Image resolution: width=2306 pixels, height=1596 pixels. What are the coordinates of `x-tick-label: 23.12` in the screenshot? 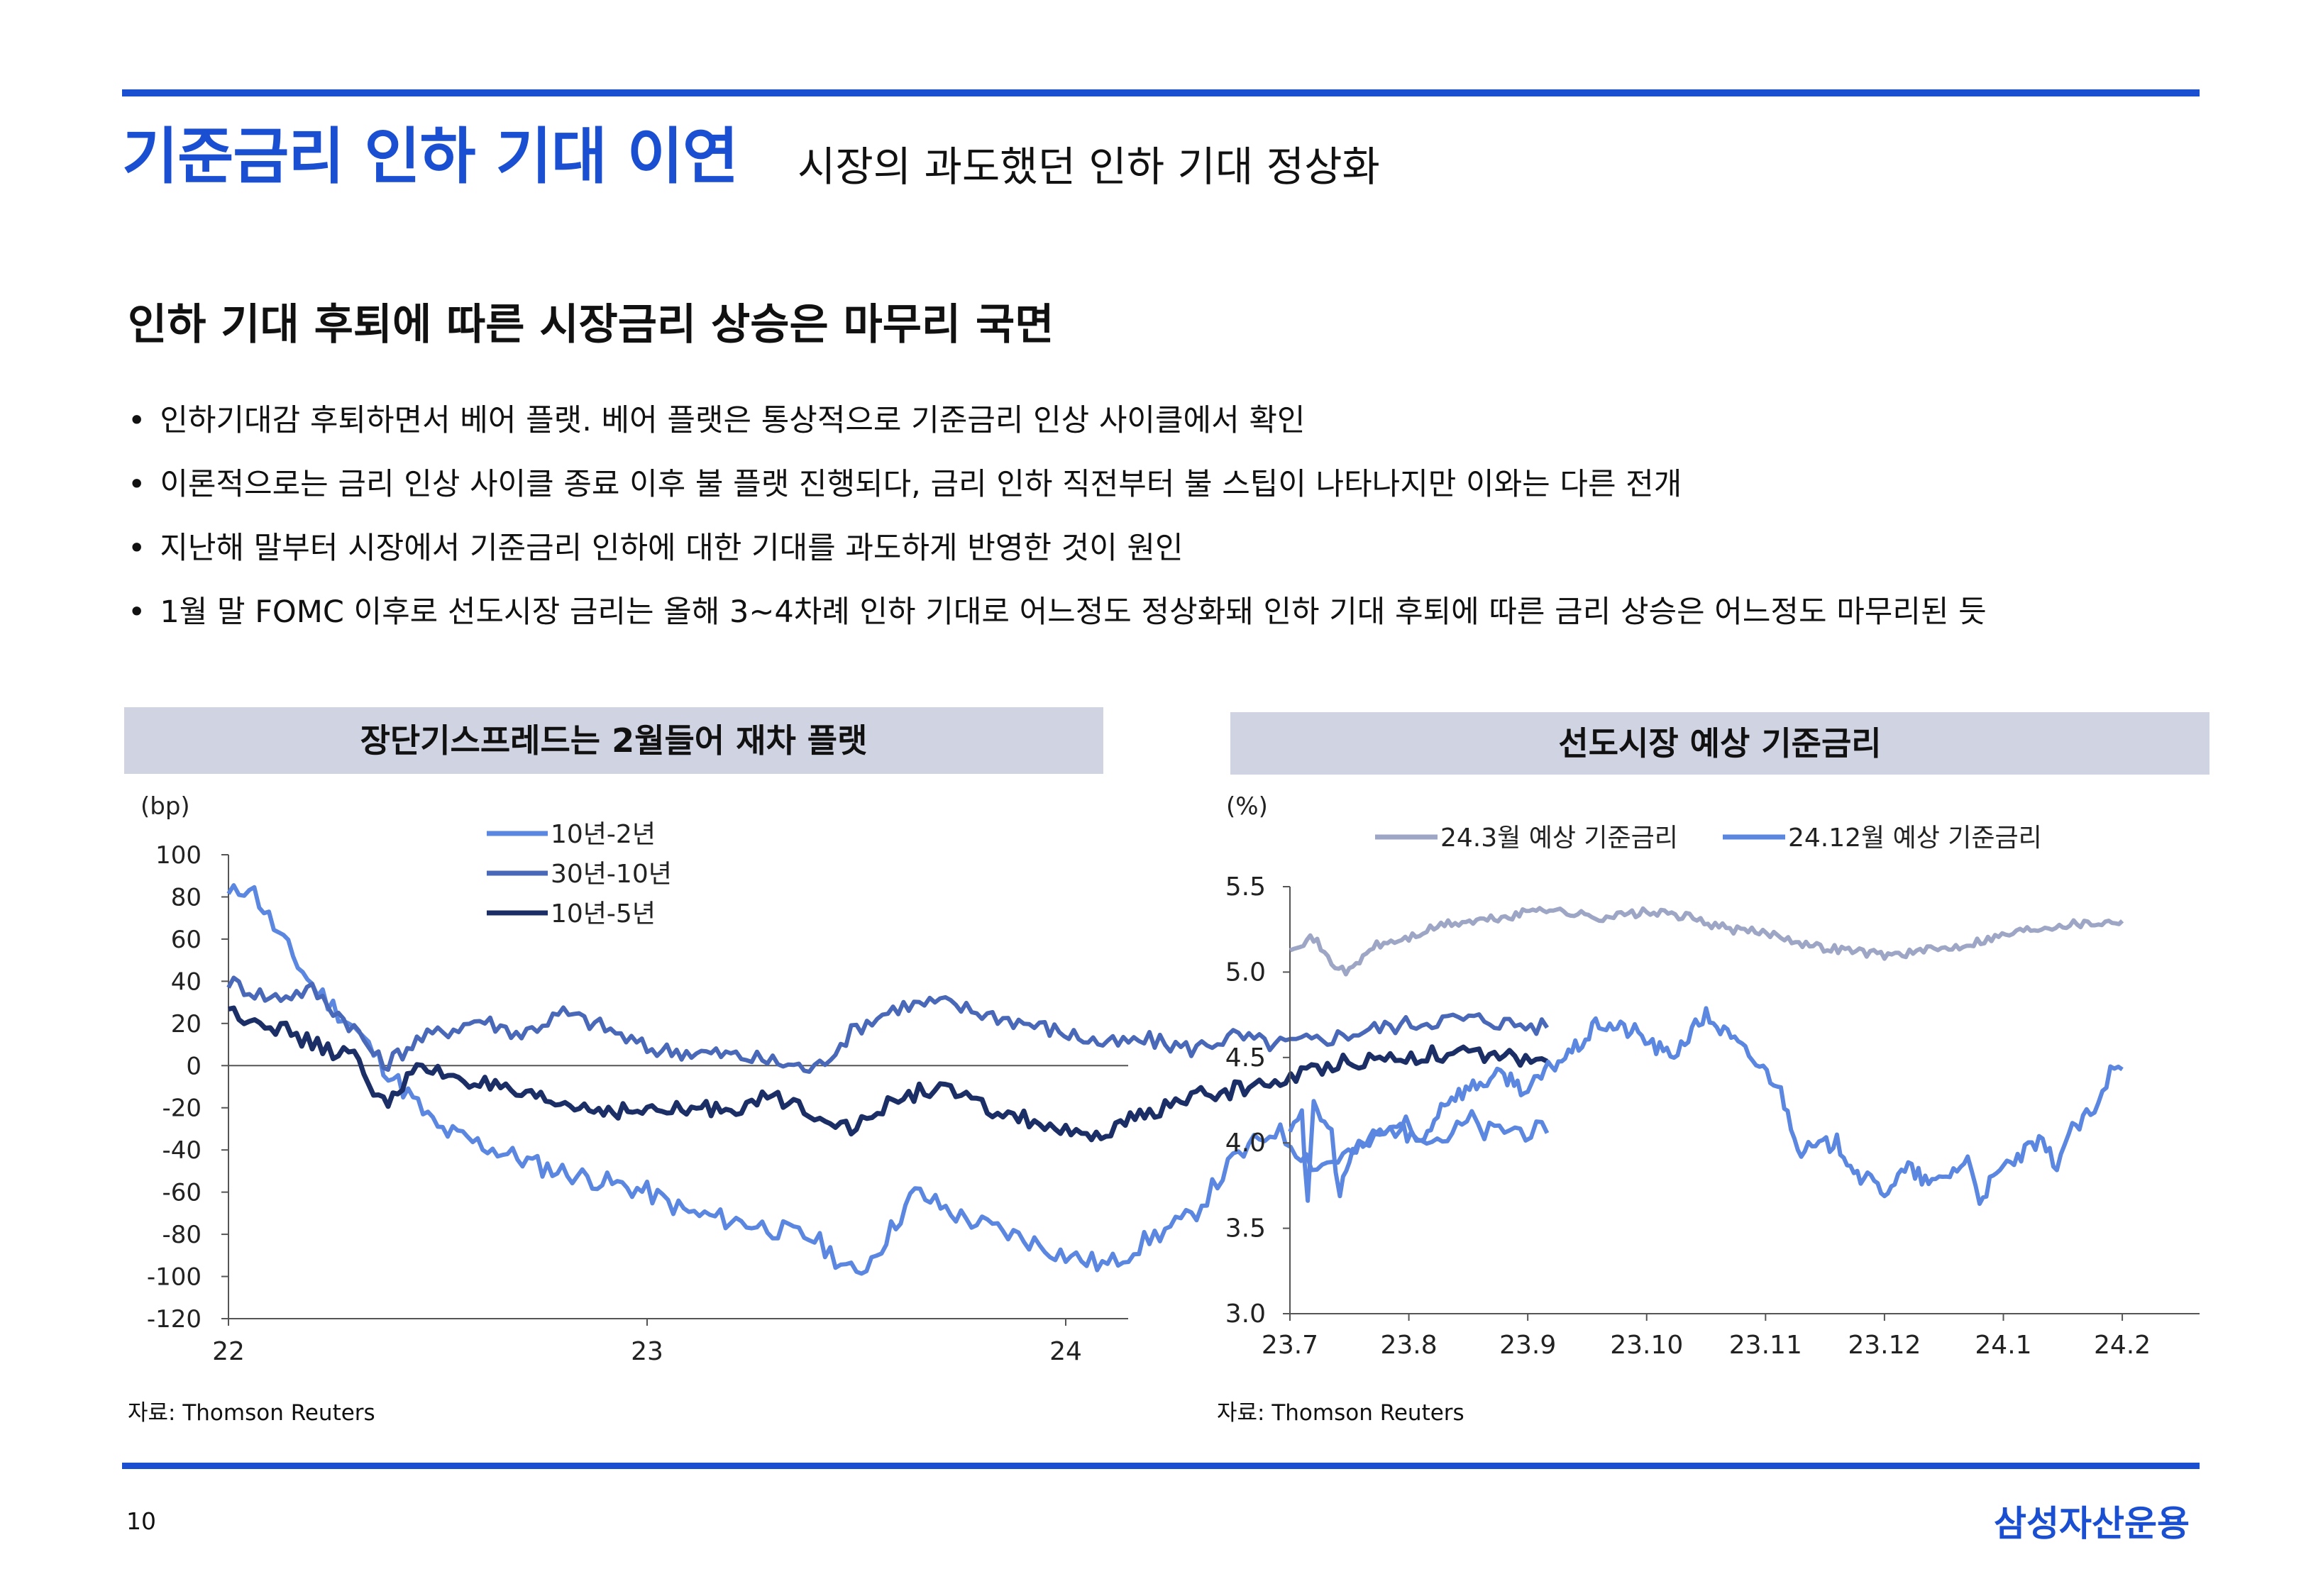 It's located at (1885, 1346).